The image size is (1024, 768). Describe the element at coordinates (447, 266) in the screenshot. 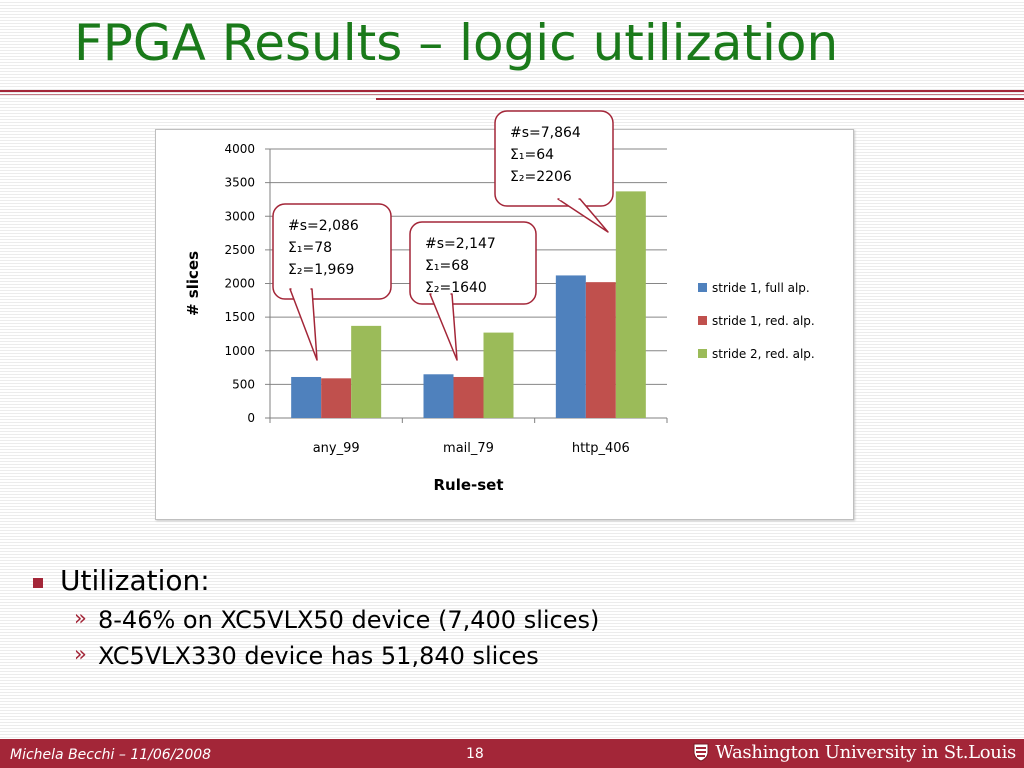

I see `callout-text: Σ₁=68` at that location.